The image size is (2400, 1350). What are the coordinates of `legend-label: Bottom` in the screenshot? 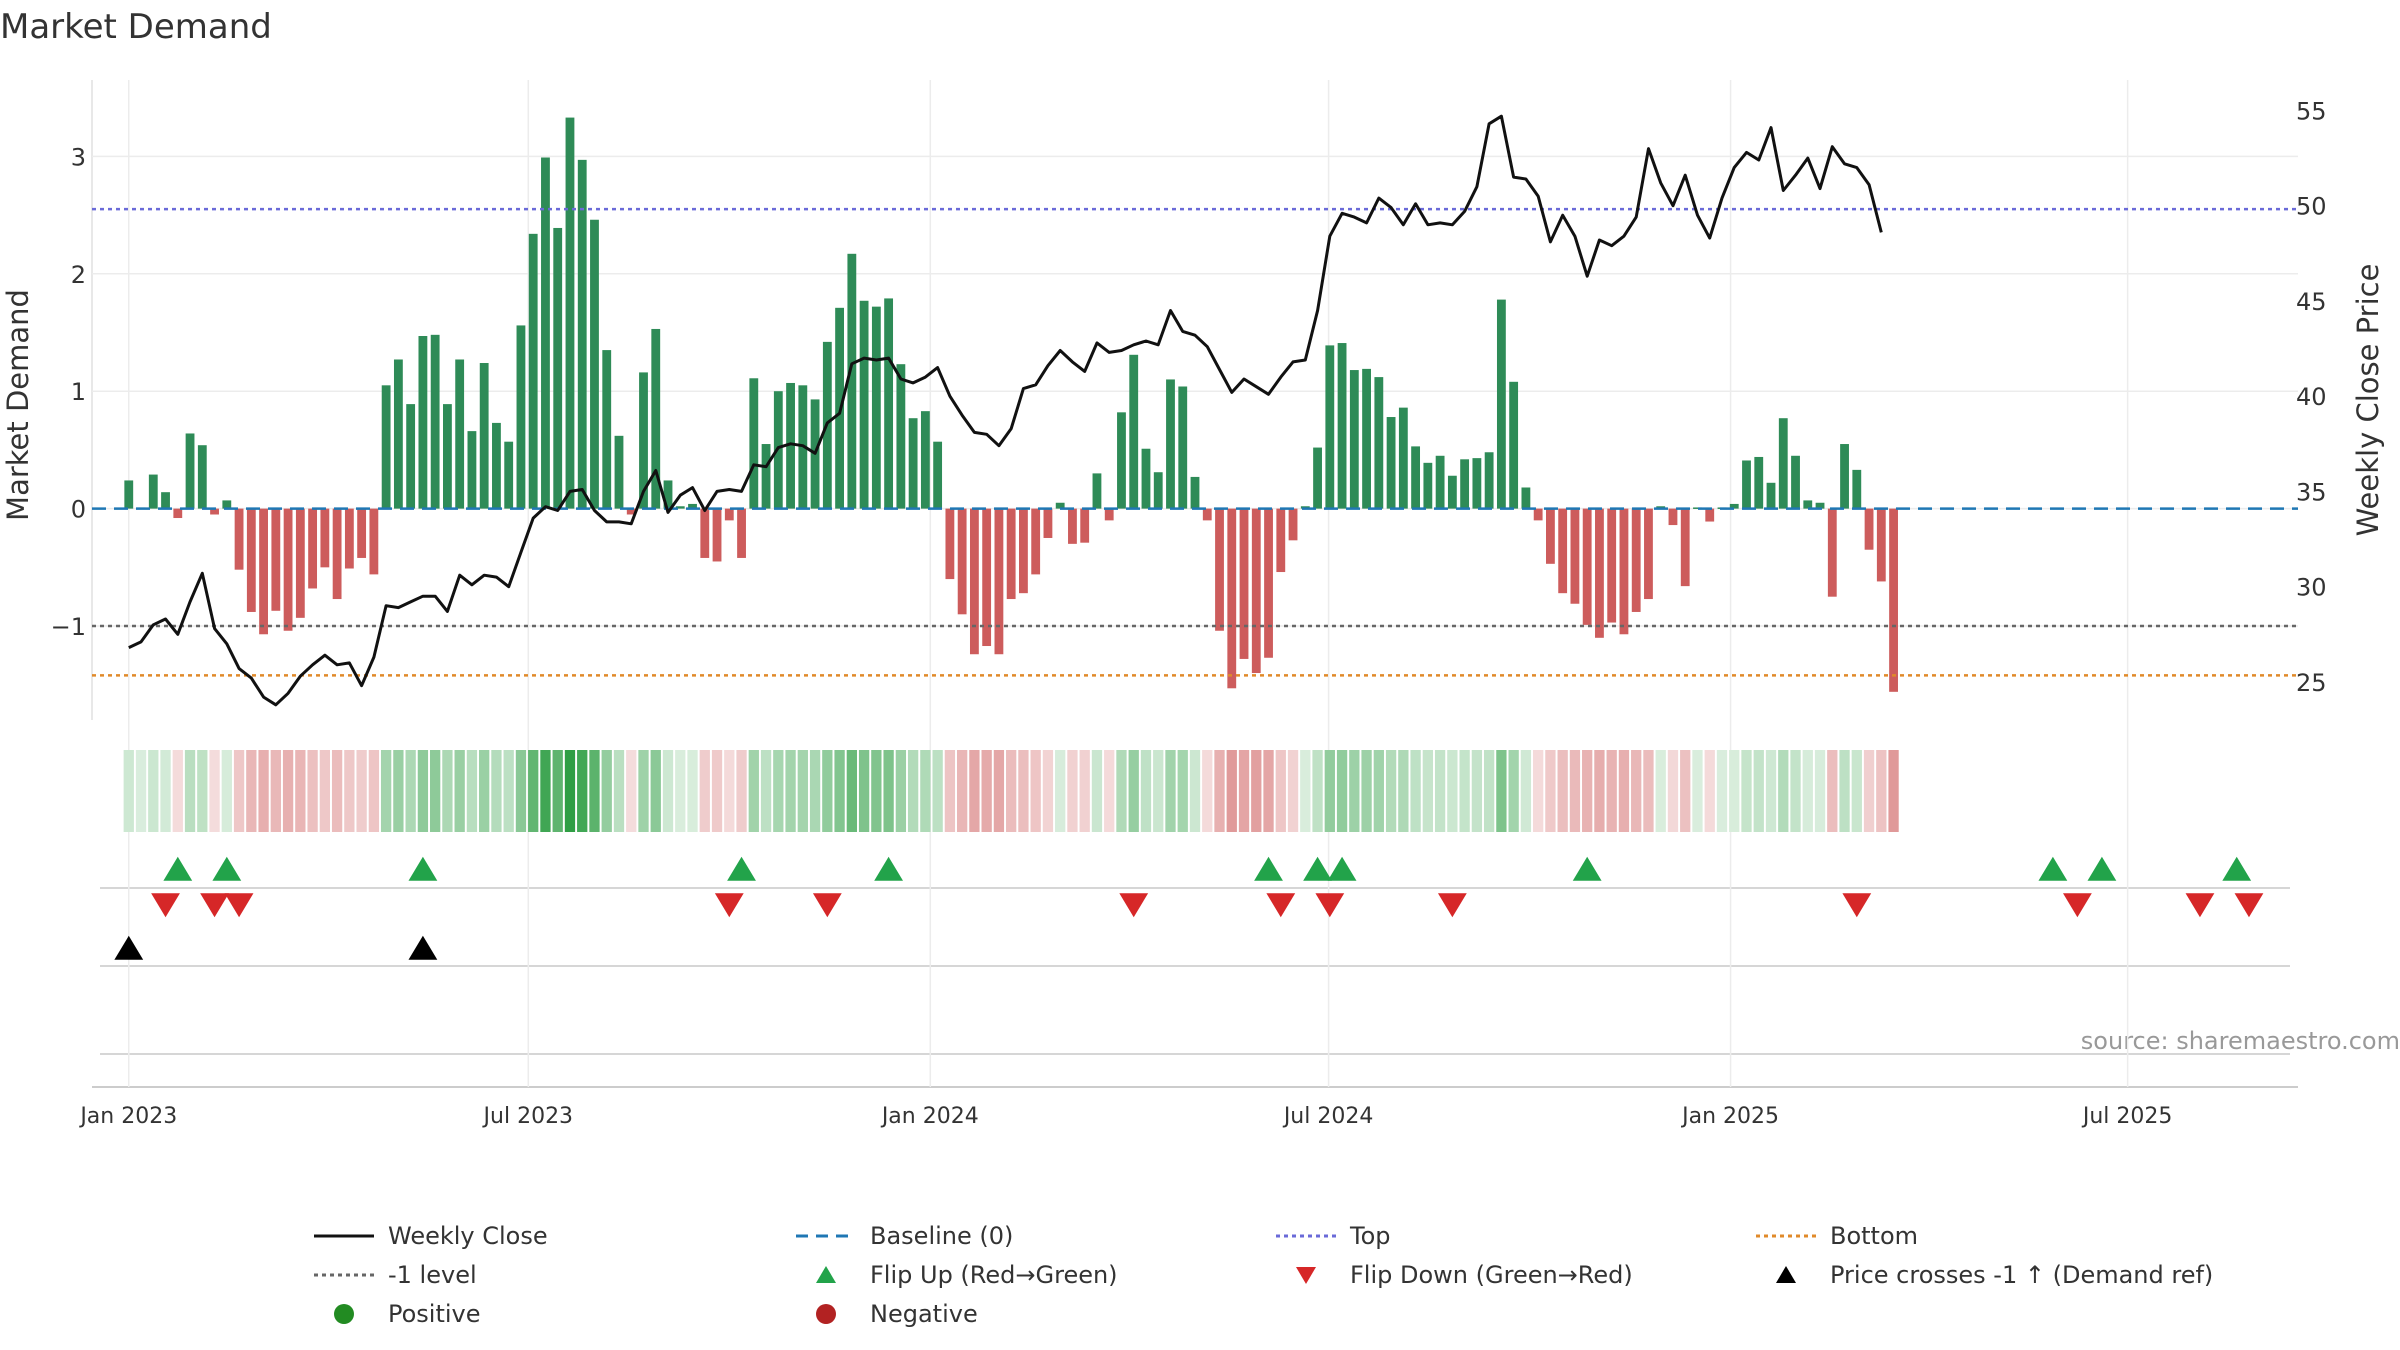 It's located at (1874, 1236).